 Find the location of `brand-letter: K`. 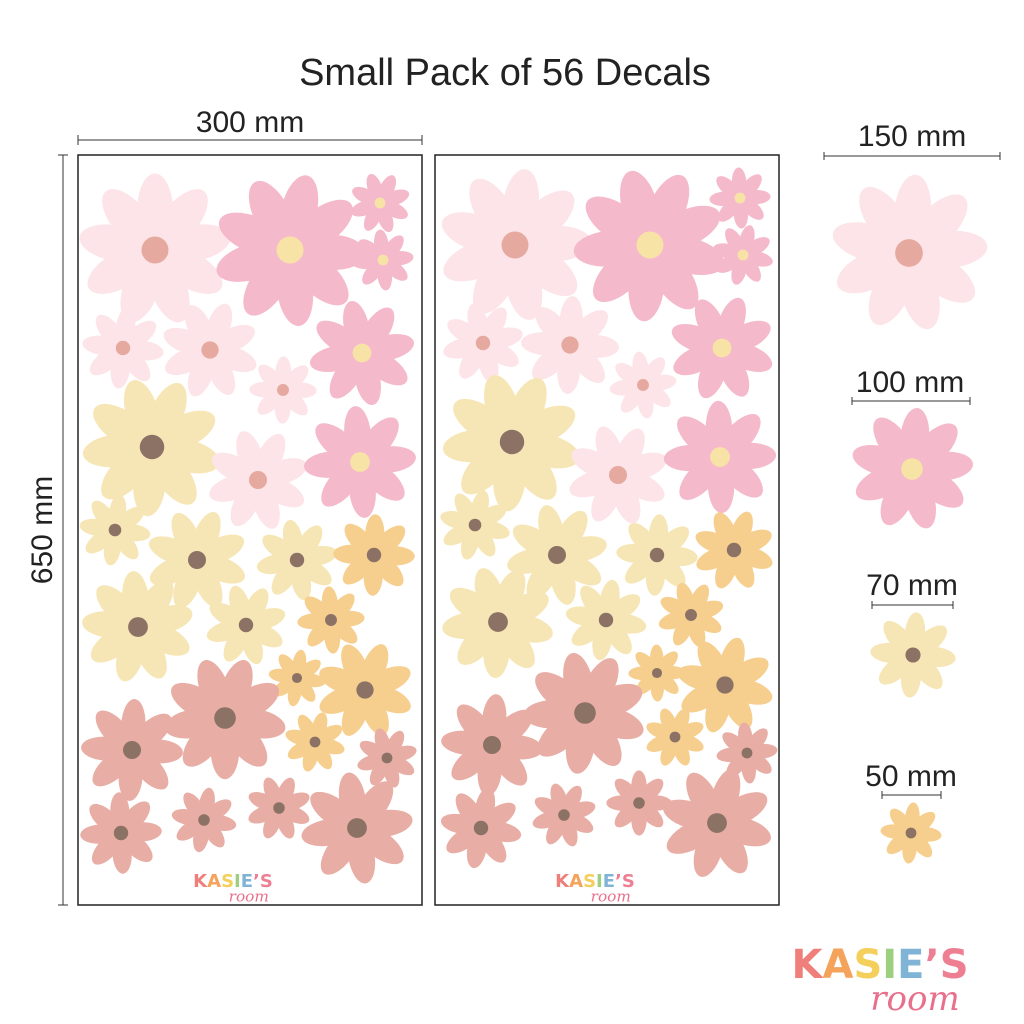

brand-letter: K is located at coordinates (807, 965).